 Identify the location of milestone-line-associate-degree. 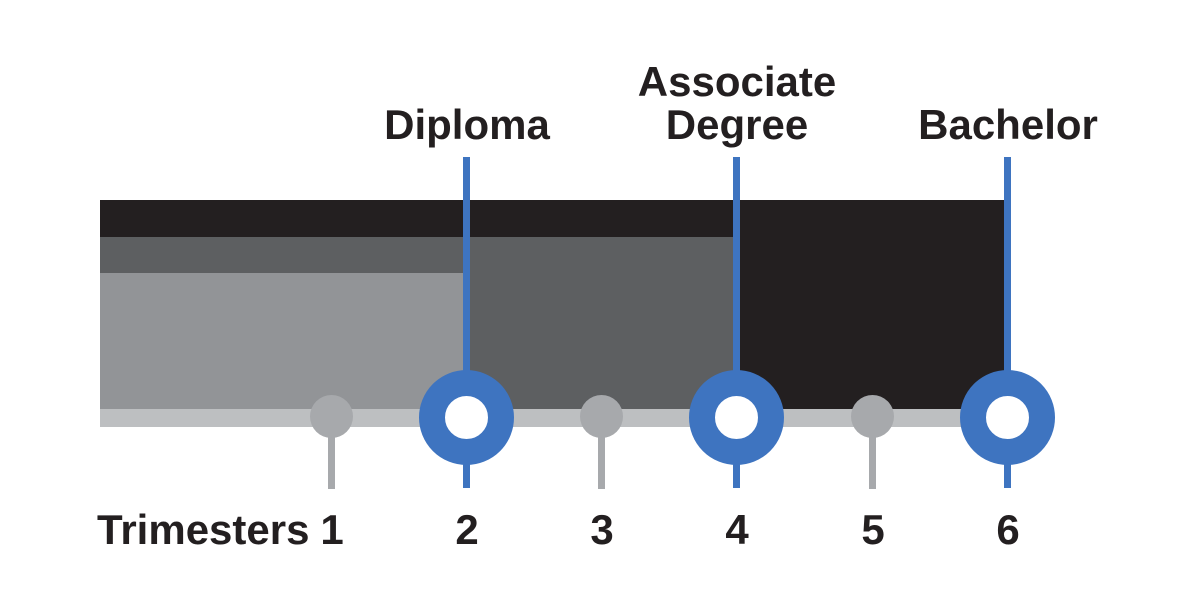
(736, 322).